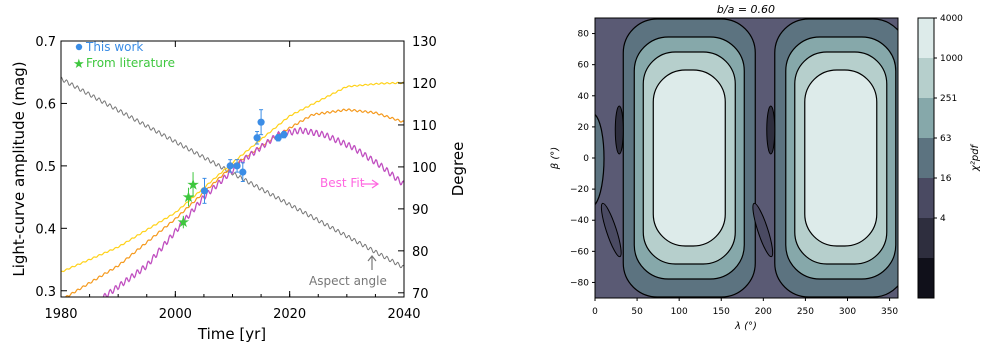 This screenshot has width=987, height=349. What do you see at coordinates (45, 292) in the screenshot?
I see `y-tick-label: 0.3` at bounding box center [45, 292].